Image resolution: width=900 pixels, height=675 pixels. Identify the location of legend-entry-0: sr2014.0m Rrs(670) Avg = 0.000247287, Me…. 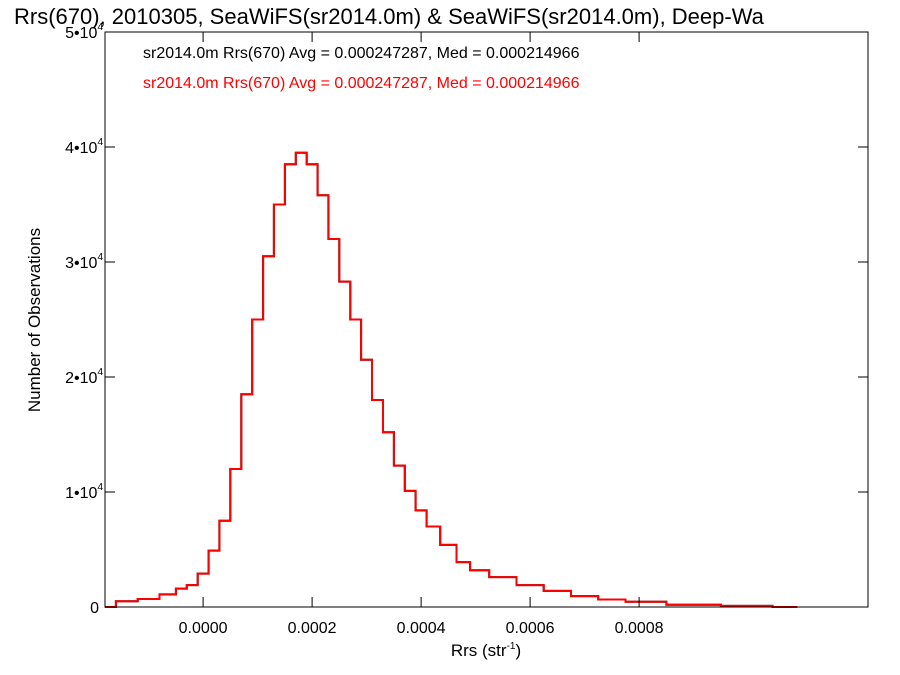
(361, 53).